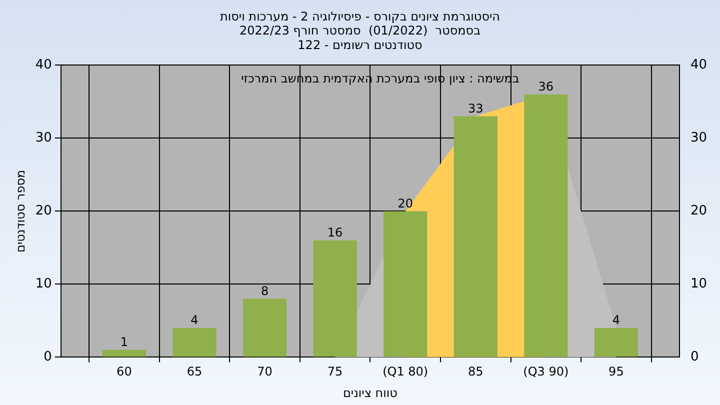  I want to click on y2-tick-label: 0, so click(694, 357).